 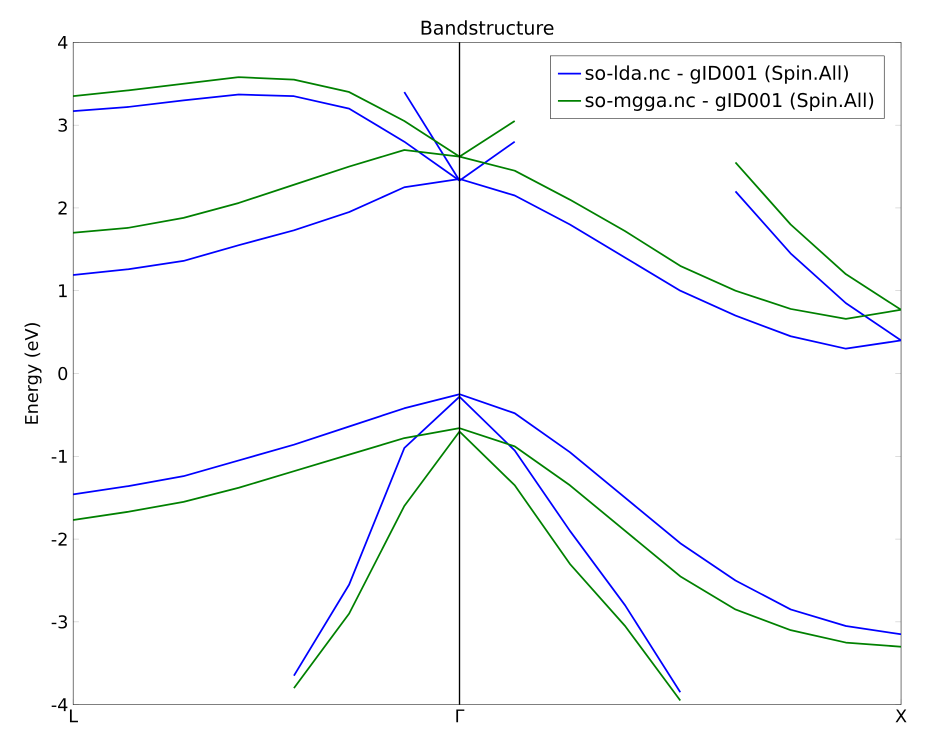 I want to click on y-tick-label: -1, so click(x=59, y=456).